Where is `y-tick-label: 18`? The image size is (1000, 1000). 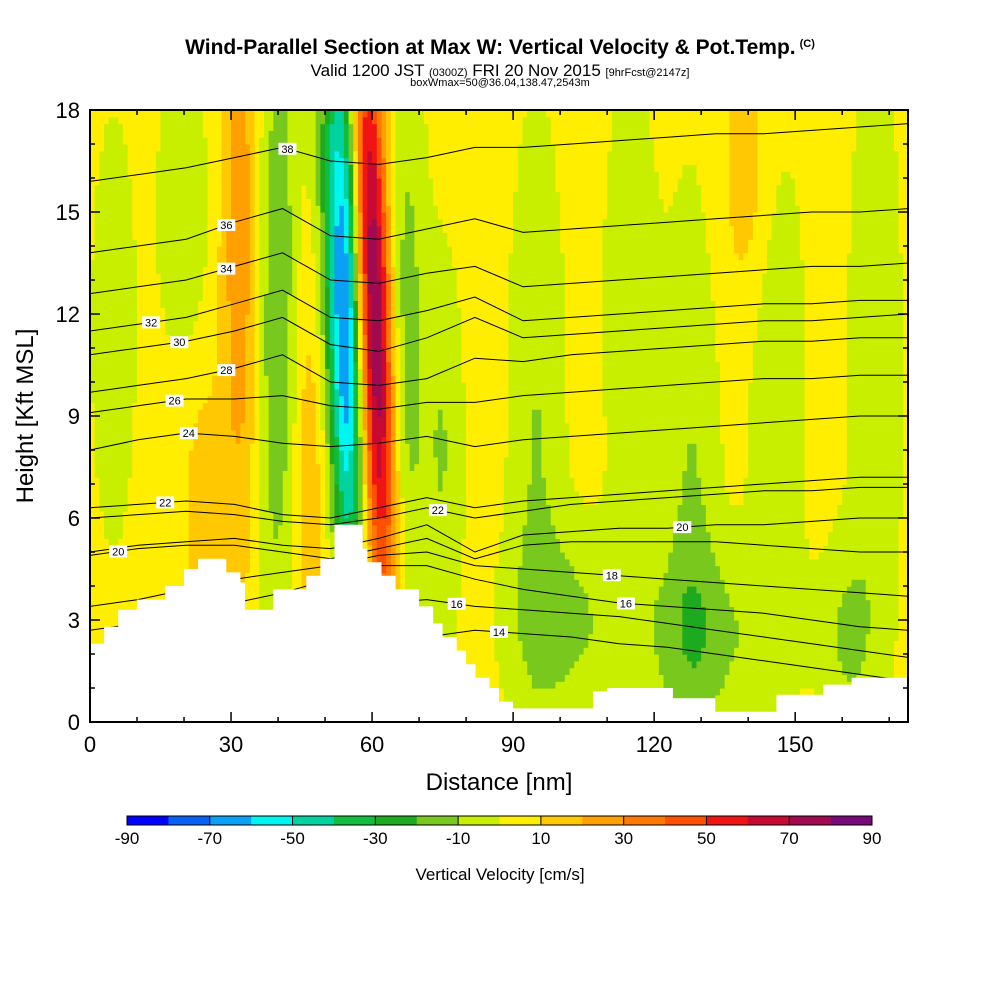
y-tick-label: 18 is located at coordinates (68, 110).